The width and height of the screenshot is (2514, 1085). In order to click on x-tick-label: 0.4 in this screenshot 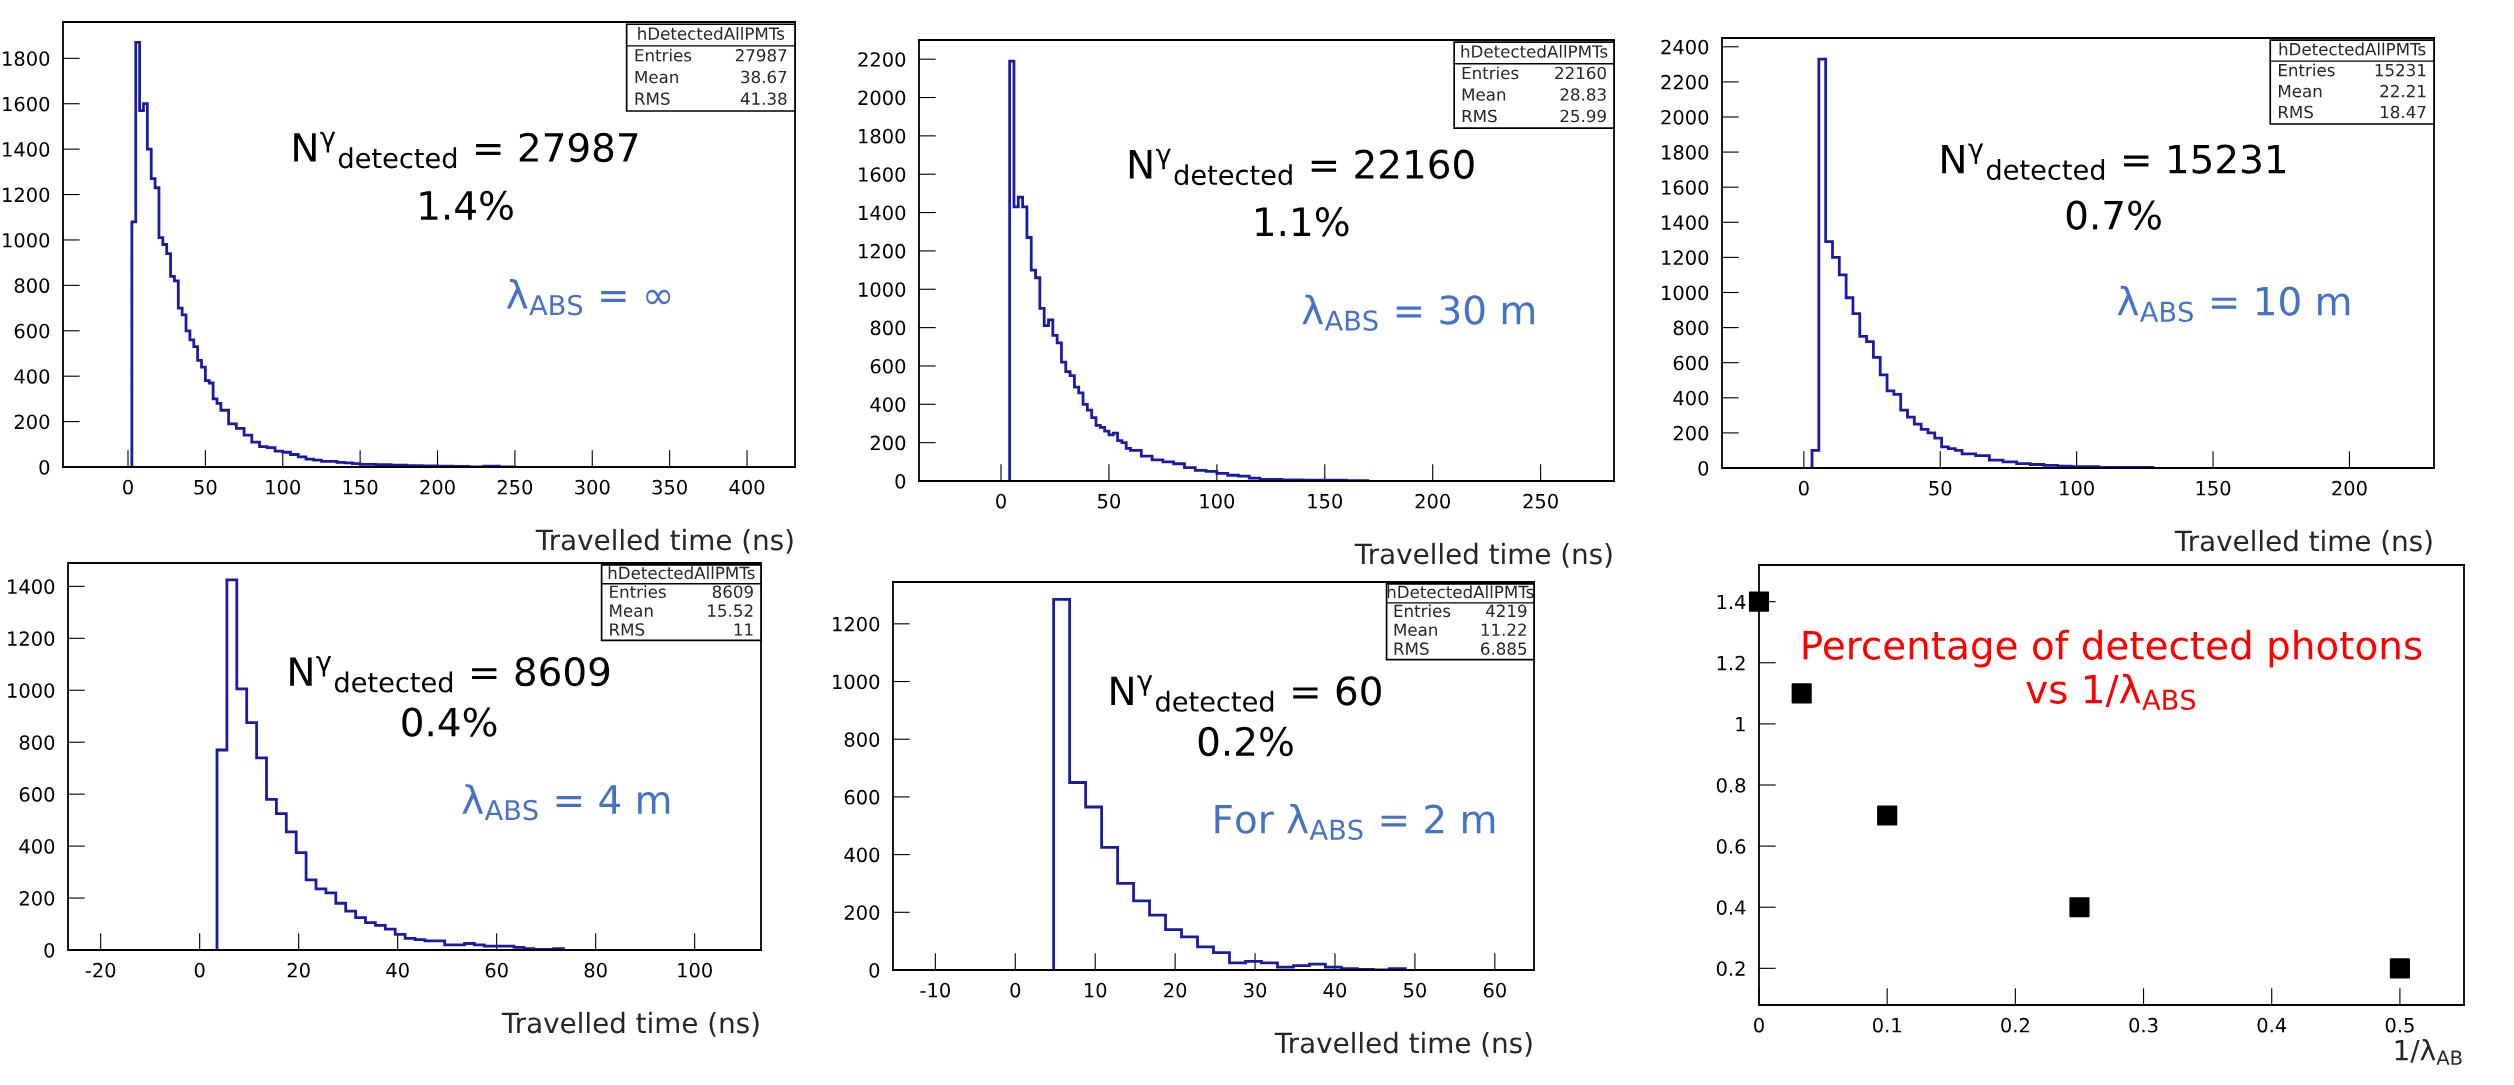, I will do `click(2272, 1025)`.